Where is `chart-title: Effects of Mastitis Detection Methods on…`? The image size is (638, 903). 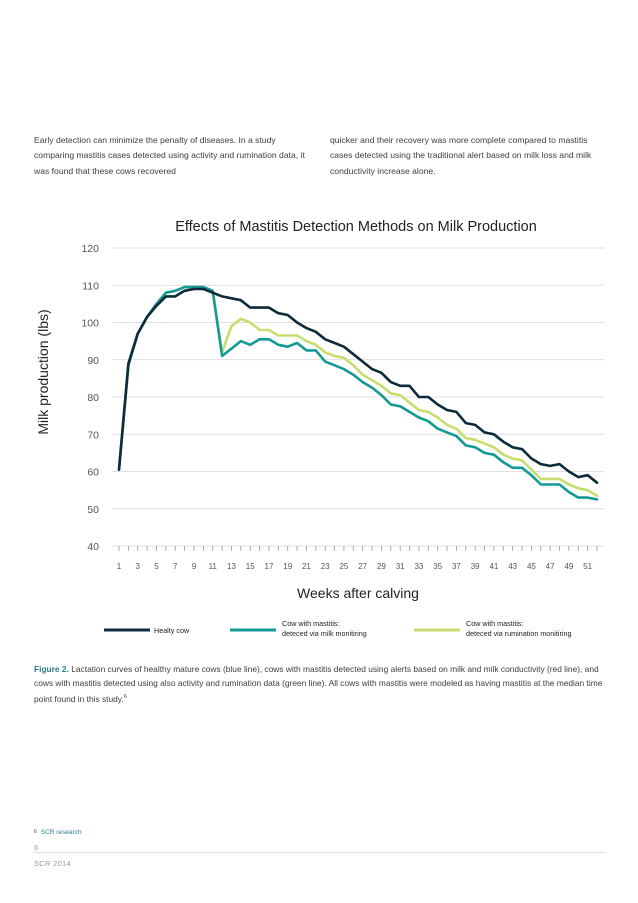
chart-title: Effects of Mastitis Detection Methods on… is located at coordinates (356, 227).